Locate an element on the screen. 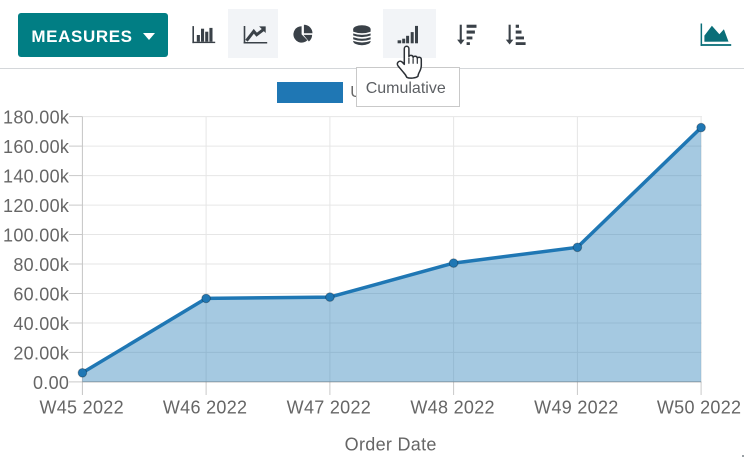  svg-text: 120.00k is located at coordinates (36, 206).